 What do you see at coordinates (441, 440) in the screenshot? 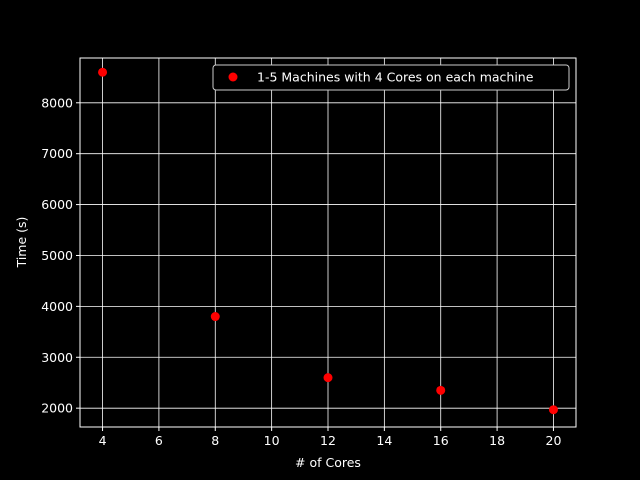
I see `x-tick-label: 16` at bounding box center [441, 440].